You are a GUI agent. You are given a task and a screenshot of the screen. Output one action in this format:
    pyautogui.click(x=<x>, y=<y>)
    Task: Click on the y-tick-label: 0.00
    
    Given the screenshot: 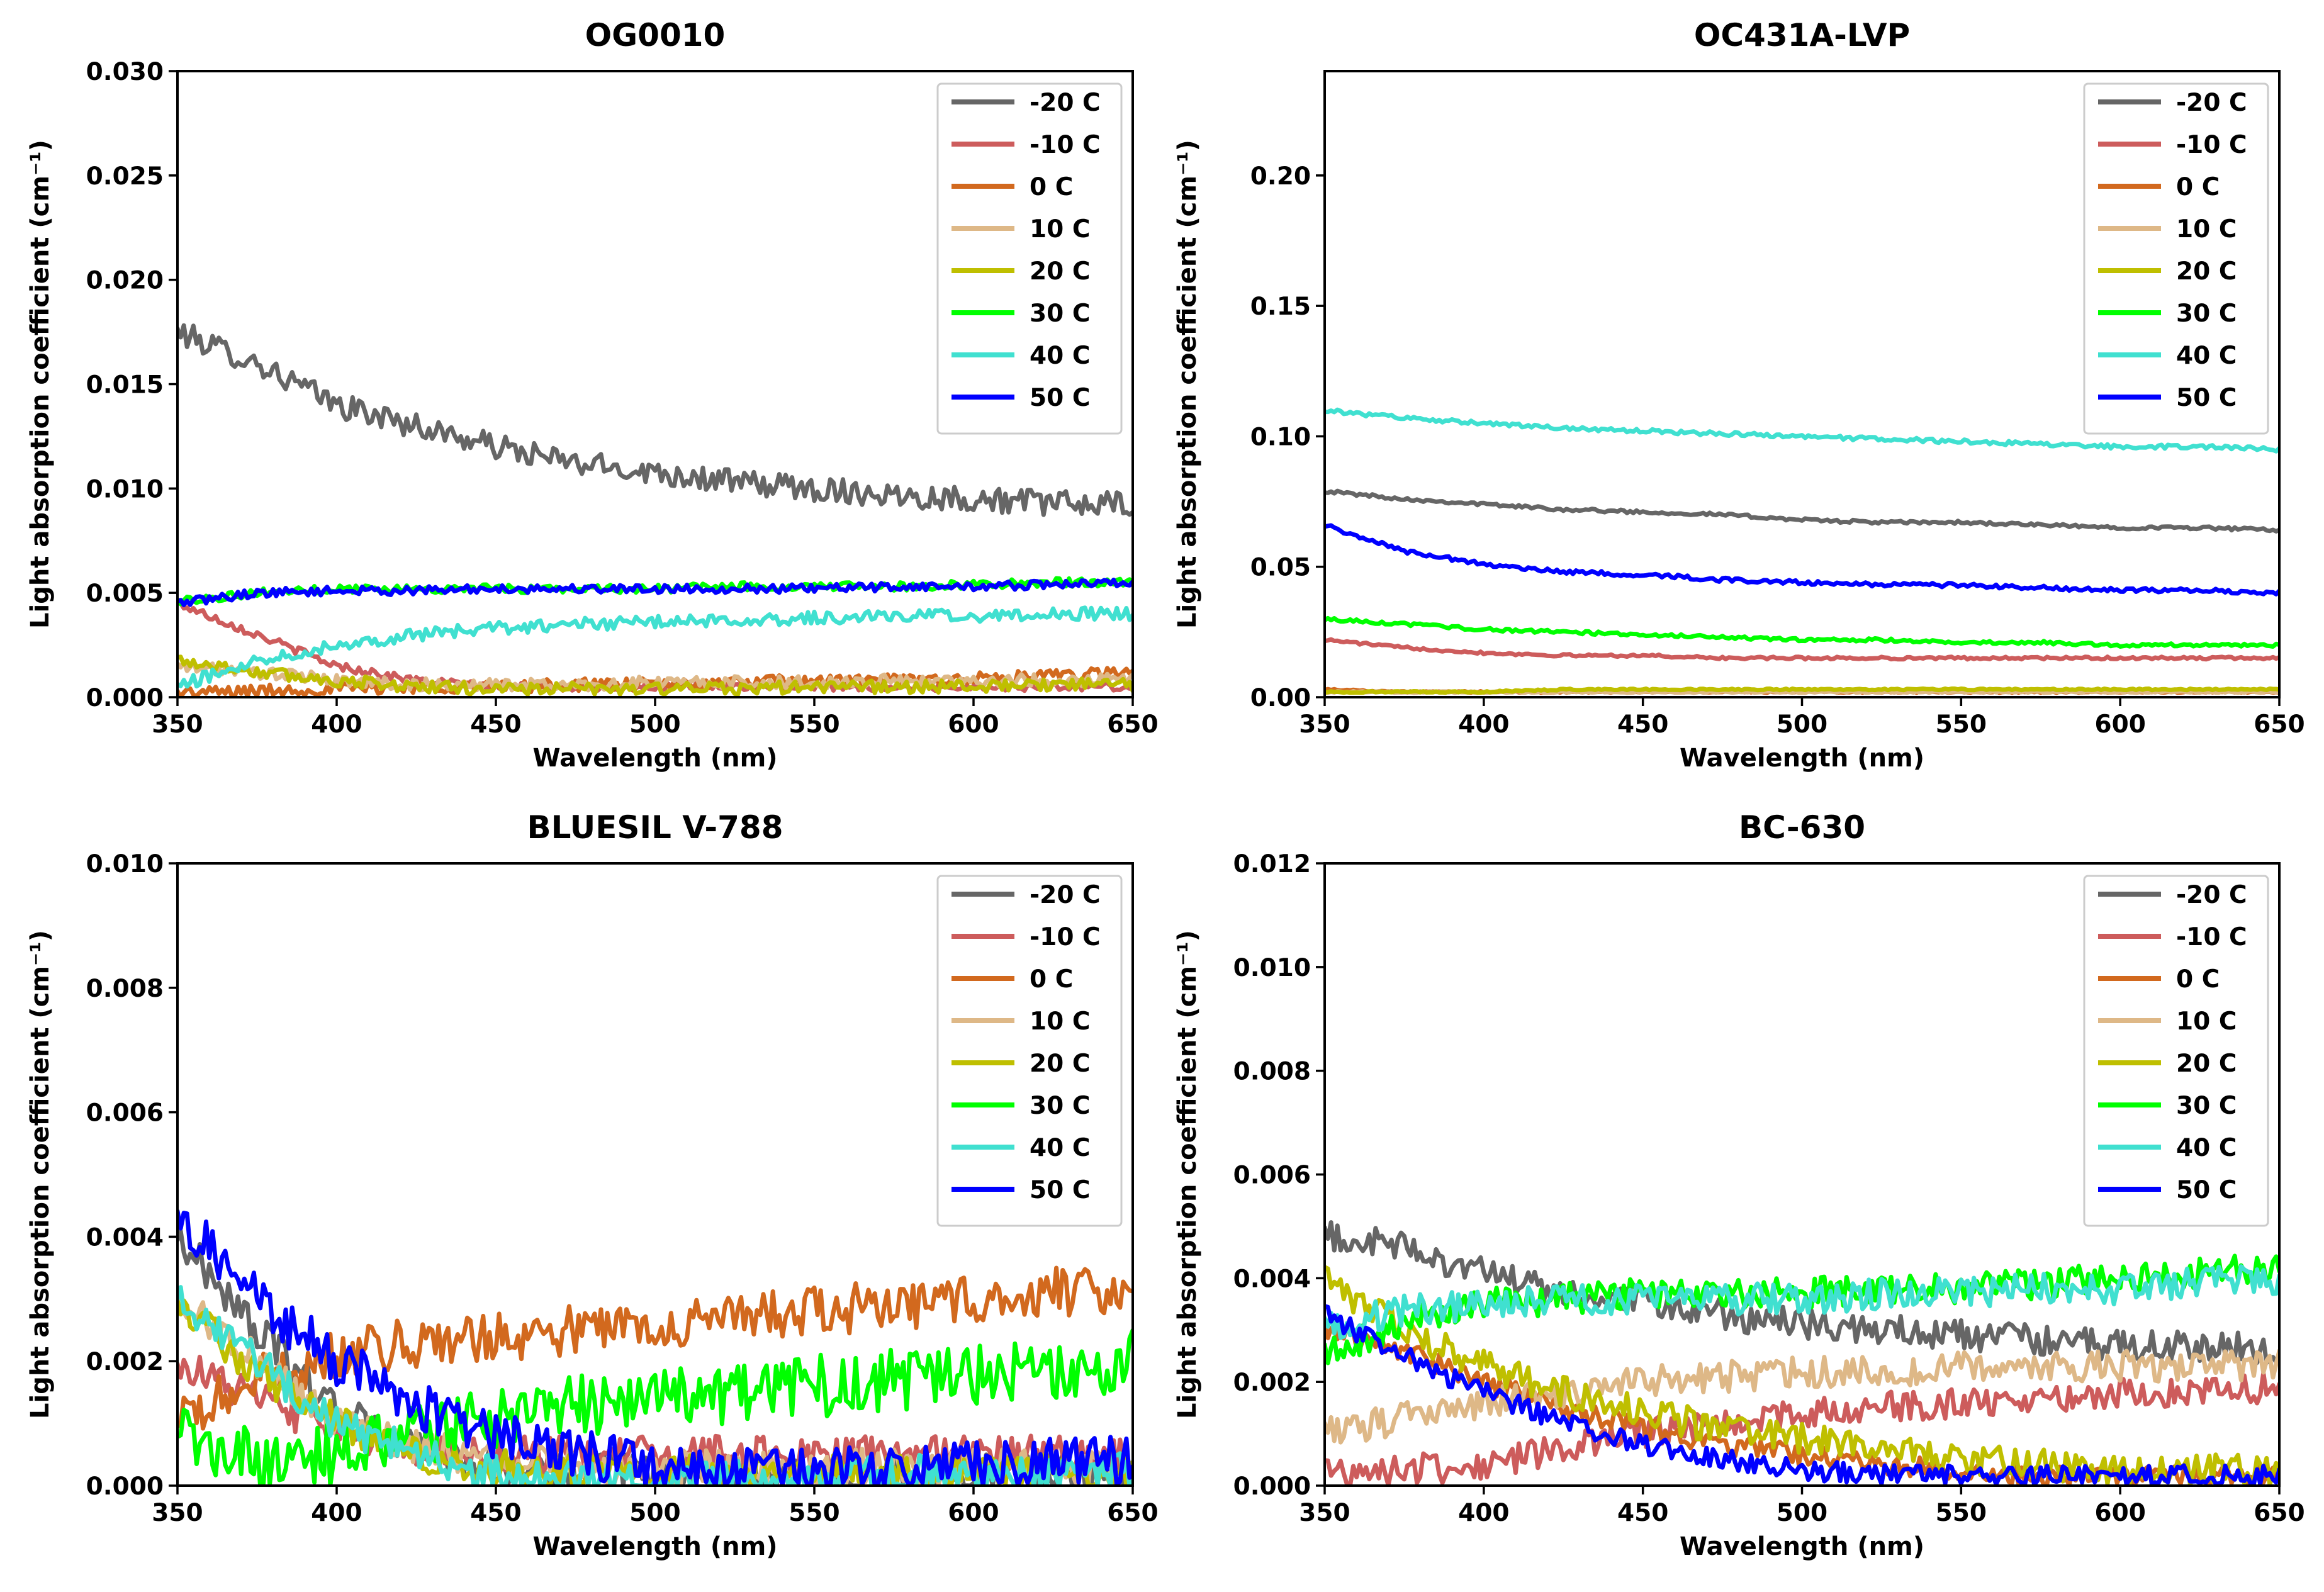 What is the action you would take?
    pyautogui.click(x=1281, y=698)
    